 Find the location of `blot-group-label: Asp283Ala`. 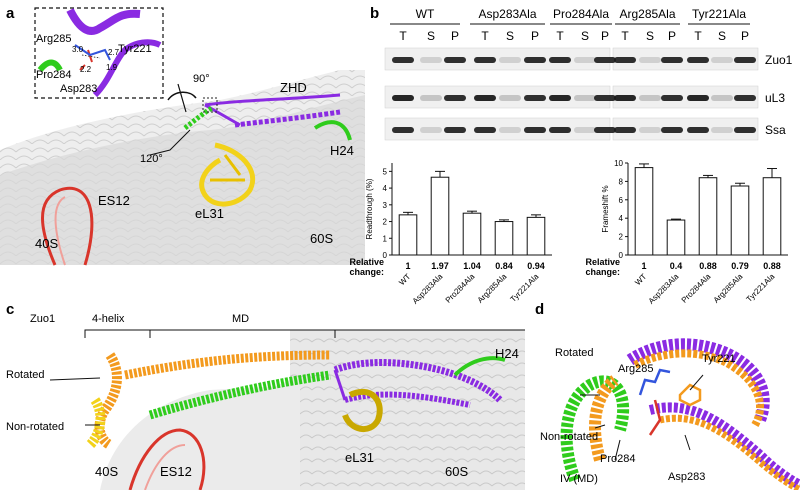

blot-group-label: Asp283Ala is located at coordinates (507, 14).